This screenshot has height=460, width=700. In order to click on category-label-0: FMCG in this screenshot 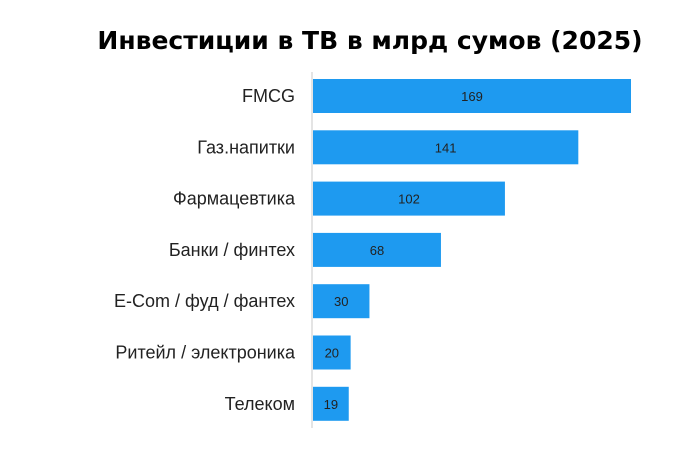, I will do `click(268, 96)`.